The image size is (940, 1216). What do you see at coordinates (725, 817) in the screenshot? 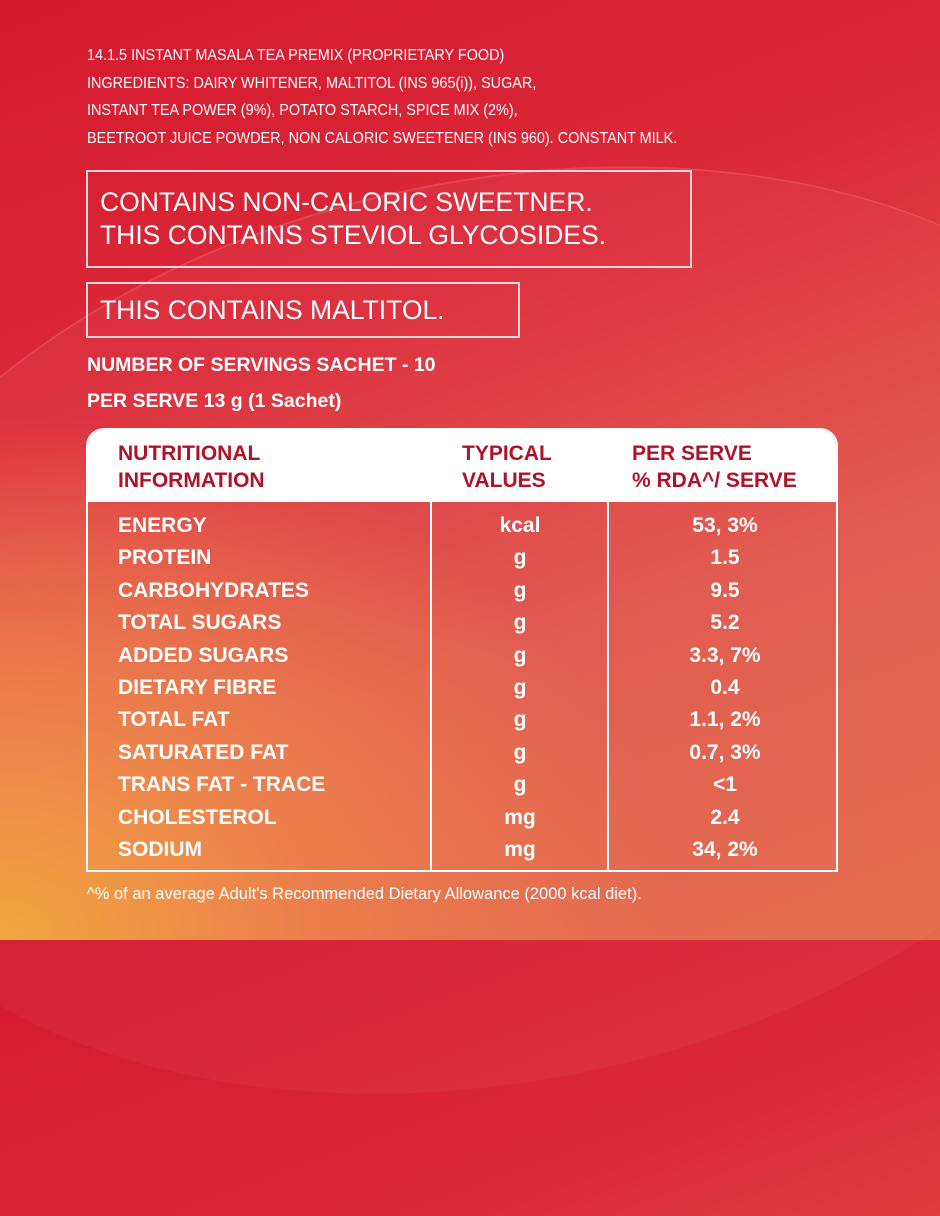
I see `value: 2.4` at bounding box center [725, 817].